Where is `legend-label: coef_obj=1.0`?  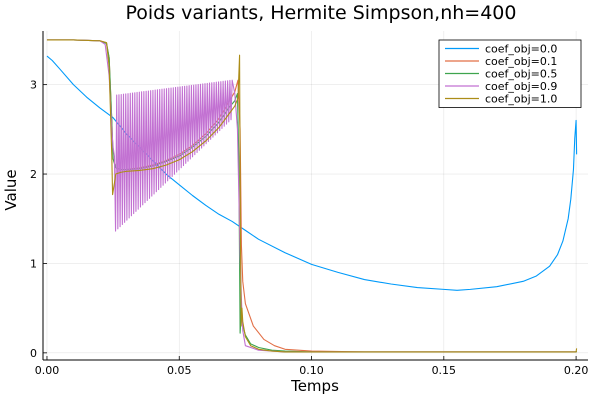 legend-label: coef_obj=1.0 is located at coordinates (521, 99).